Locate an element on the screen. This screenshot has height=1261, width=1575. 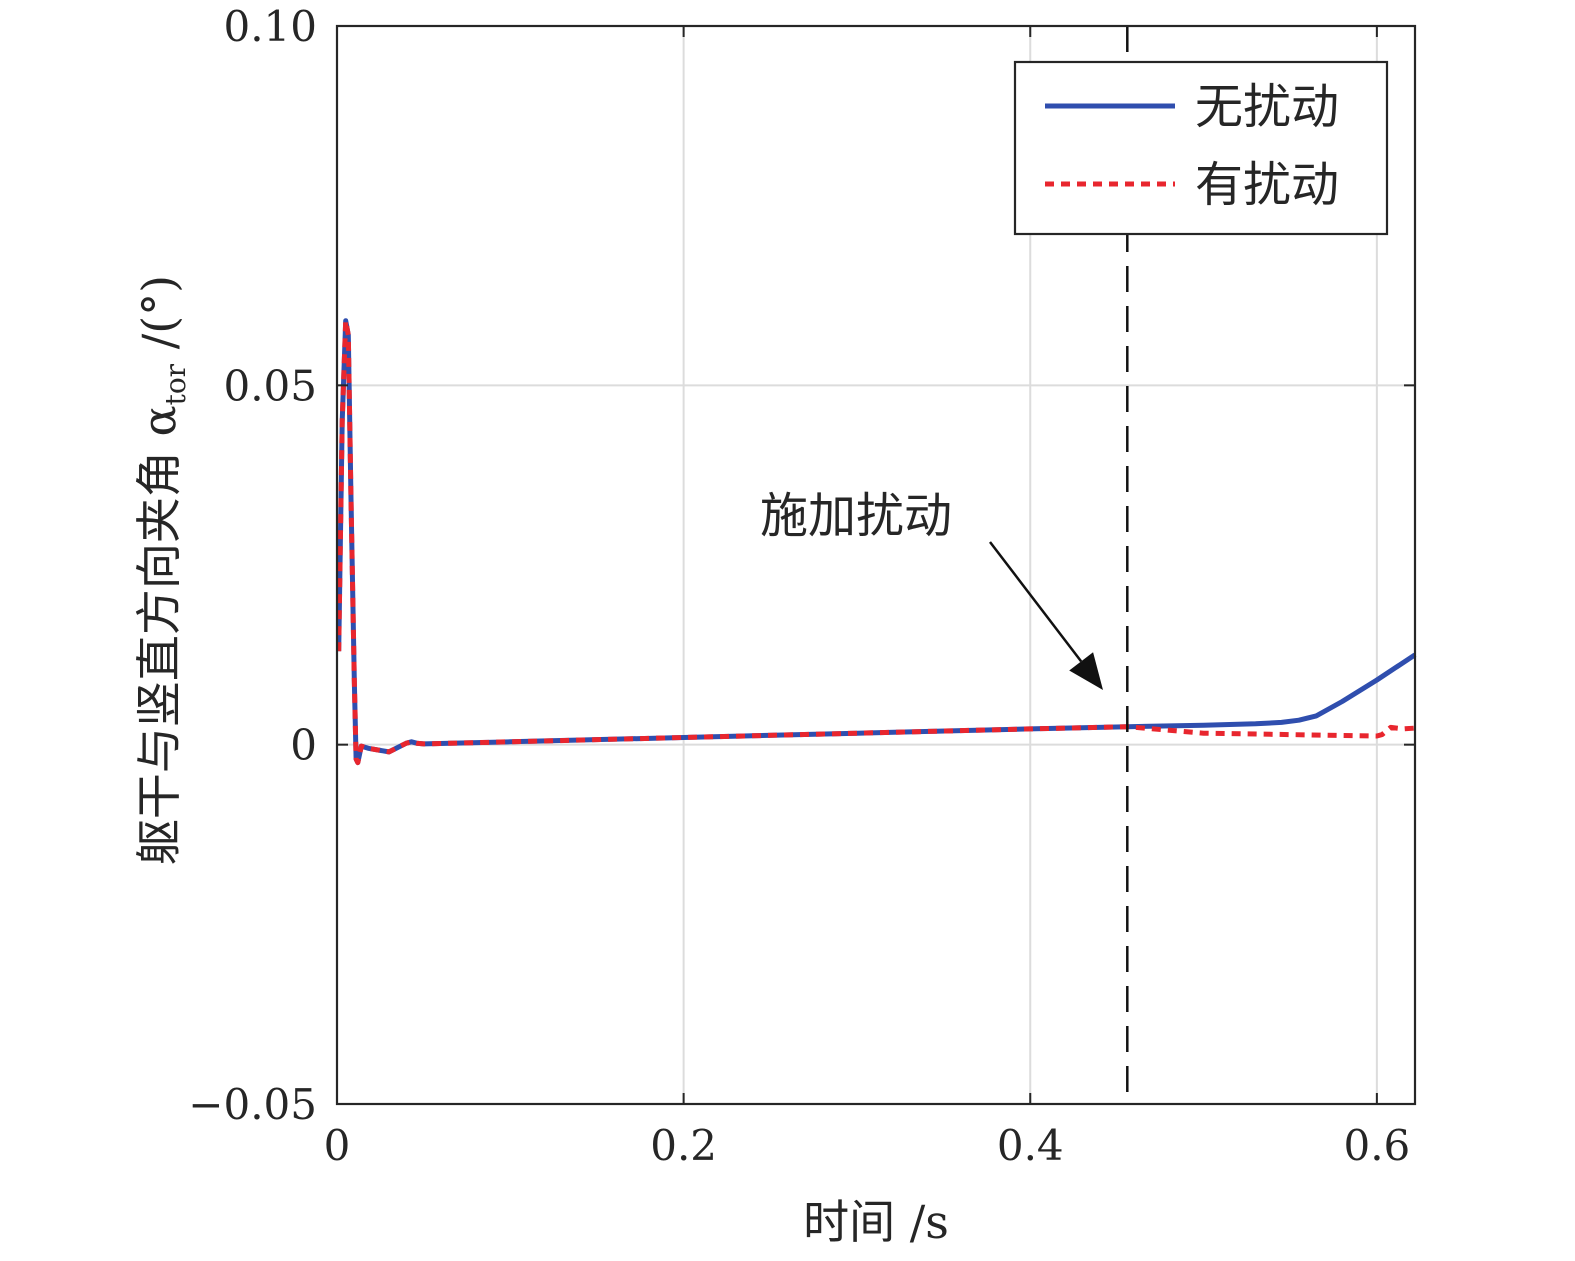
x-tick-label: 0 is located at coordinates (337, 1145).